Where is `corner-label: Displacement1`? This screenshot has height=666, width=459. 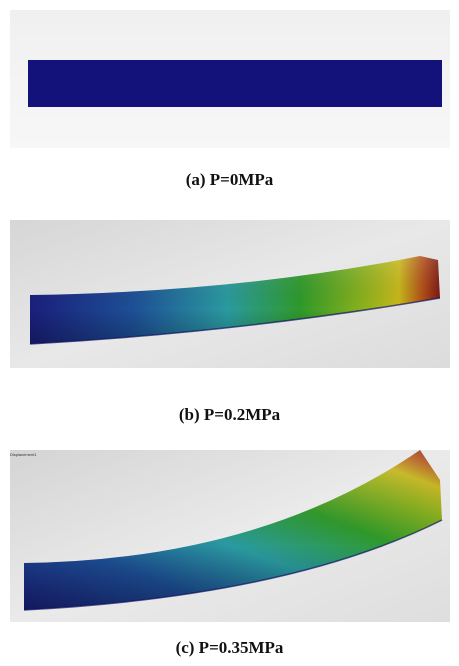
corner-label: Displacement1 is located at coordinates (23, 454).